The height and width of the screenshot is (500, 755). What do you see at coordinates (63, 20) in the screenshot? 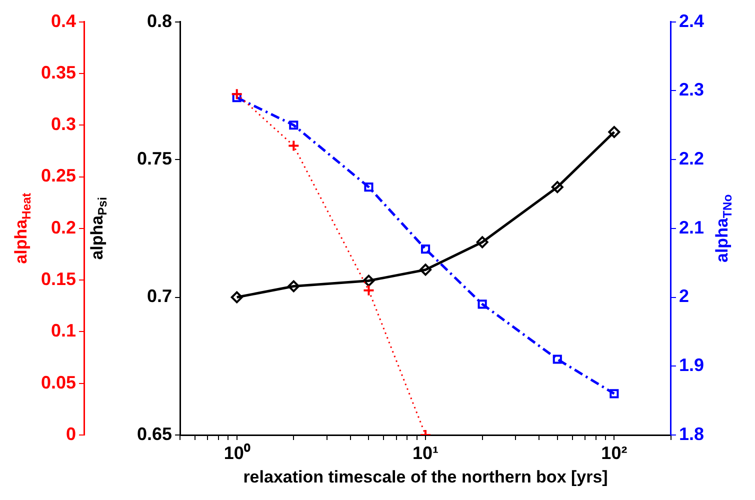
I see `y3-tick-label: 0.4` at bounding box center [63, 20].